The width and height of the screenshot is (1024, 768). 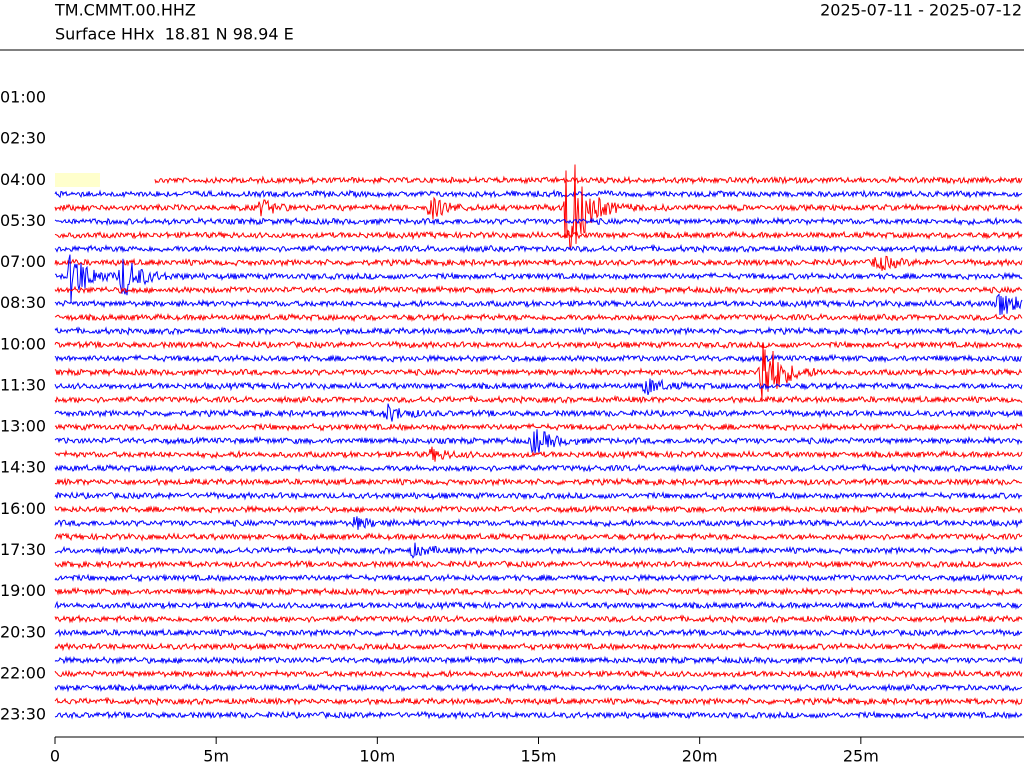 I want to click on y-tick-label: 08:30, so click(x=23, y=302).